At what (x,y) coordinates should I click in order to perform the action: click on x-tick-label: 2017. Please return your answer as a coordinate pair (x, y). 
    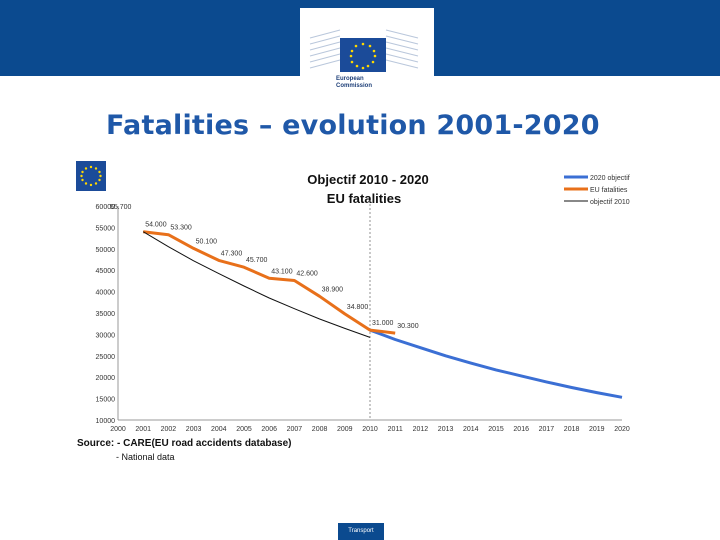
    Looking at the image, I should click on (547, 429).